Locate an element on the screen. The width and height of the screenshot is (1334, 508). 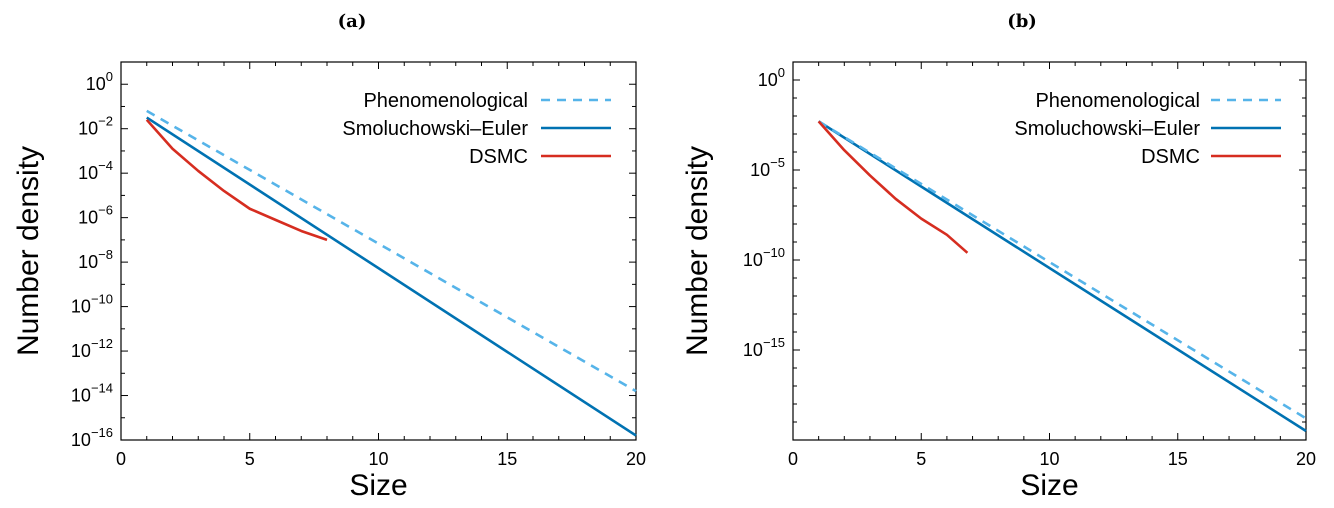
panel-label: (b) is located at coordinates (1022, 21).